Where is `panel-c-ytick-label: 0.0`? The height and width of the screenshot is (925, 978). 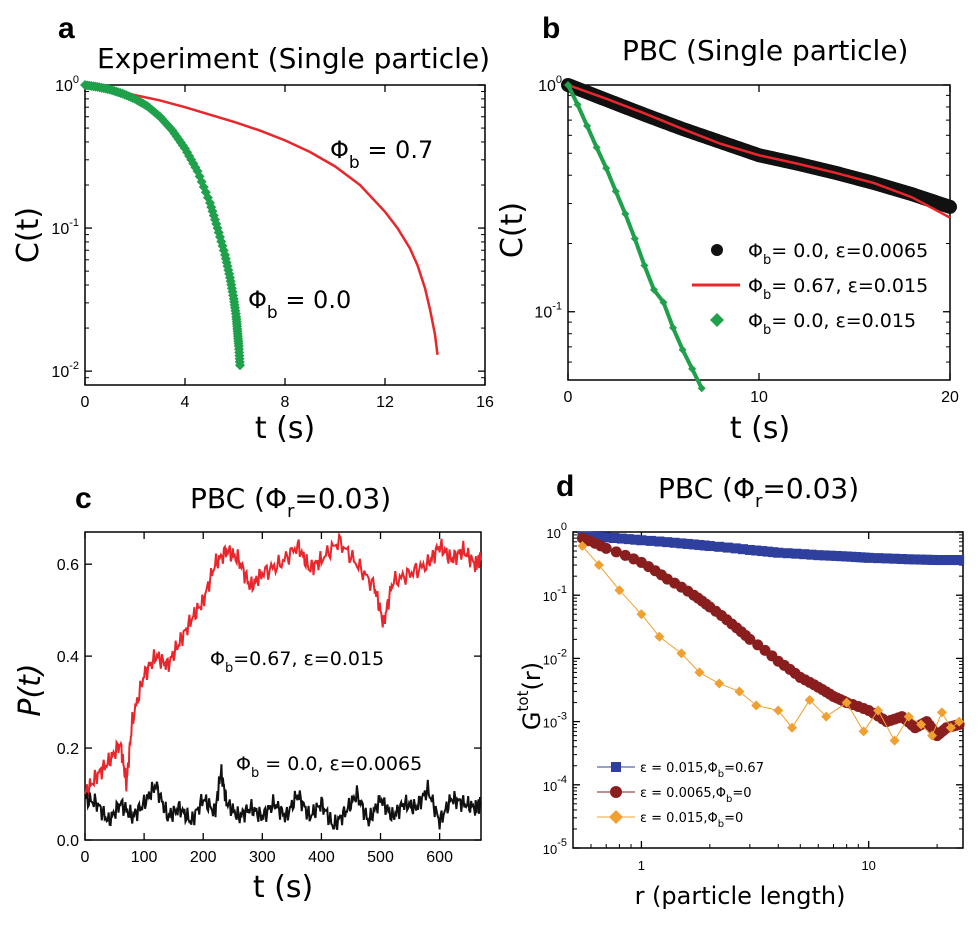
panel-c-ytick-label: 0.0 is located at coordinates (68, 841).